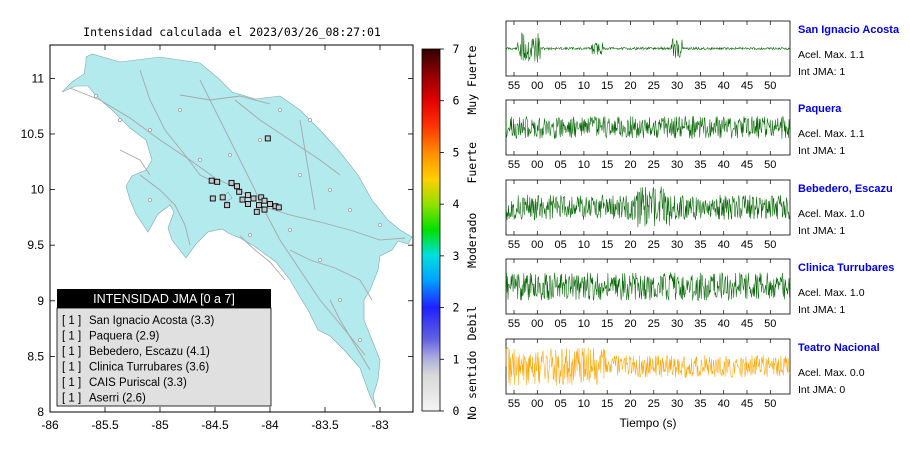 This screenshot has height=460, width=910. I want to click on y-tick-label: 10.5, so click(33, 134).